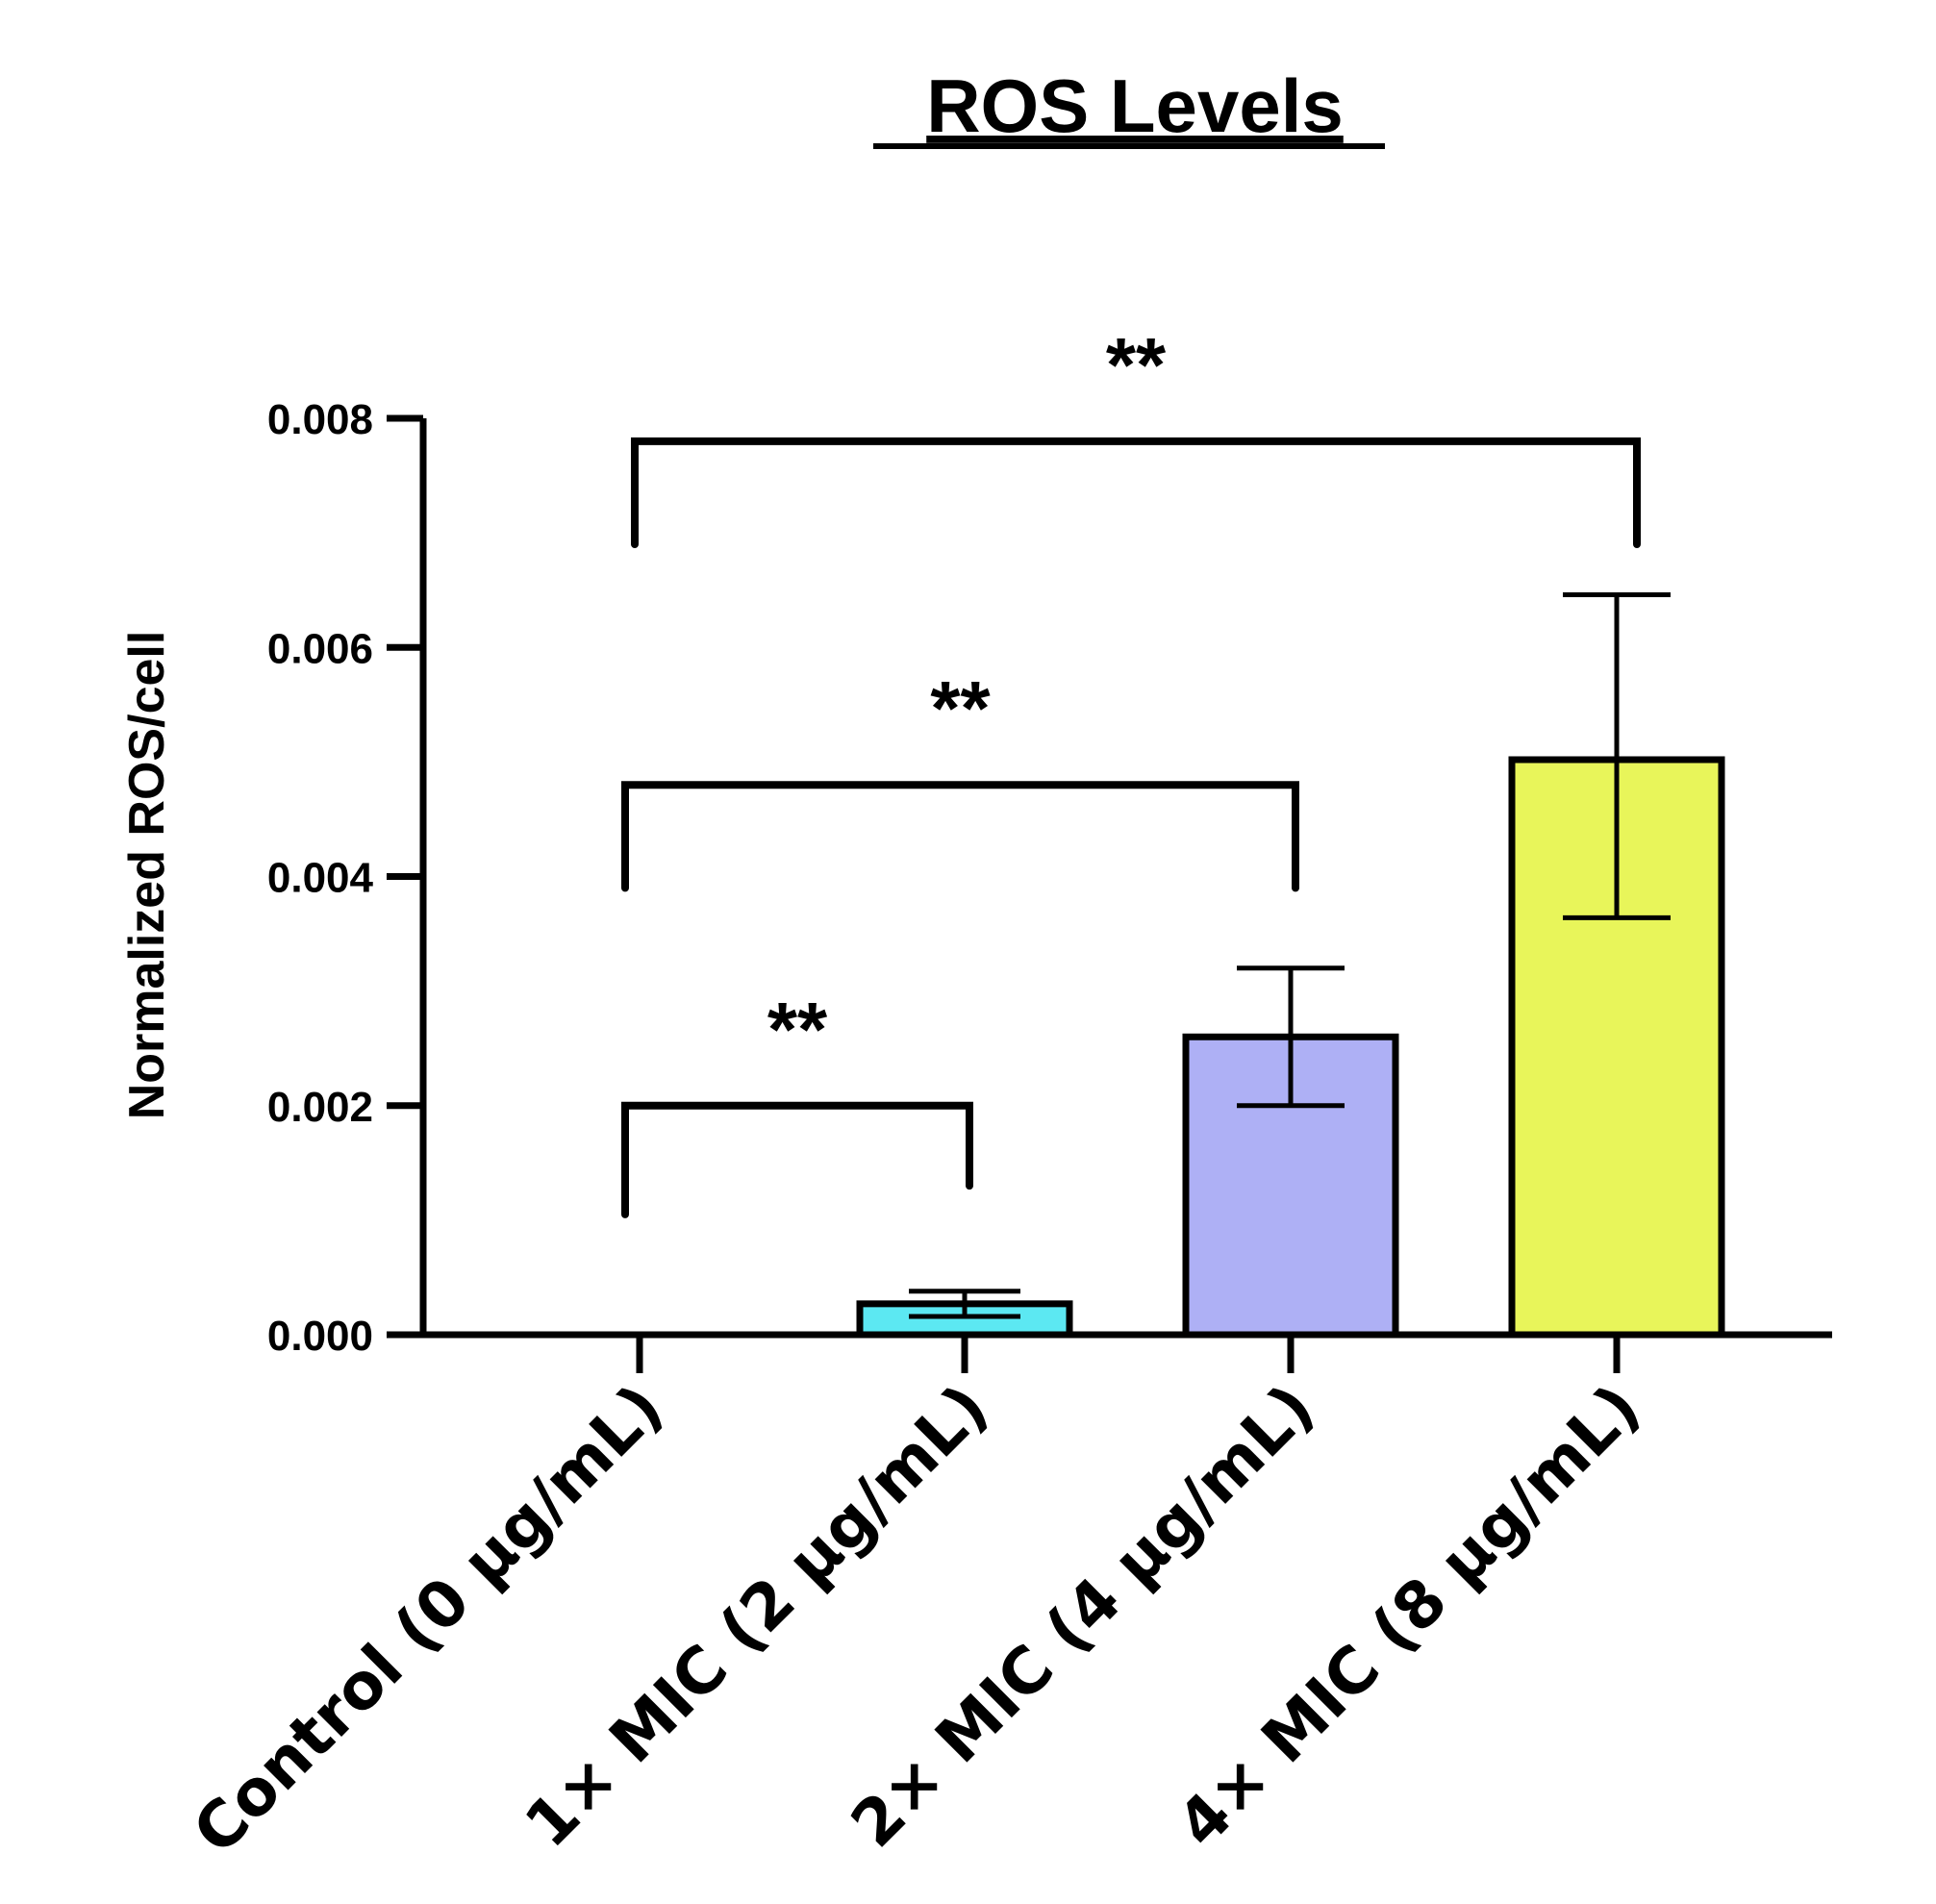  What do you see at coordinates (1136, 365) in the screenshot?
I see `significance-label-2: **` at bounding box center [1136, 365].